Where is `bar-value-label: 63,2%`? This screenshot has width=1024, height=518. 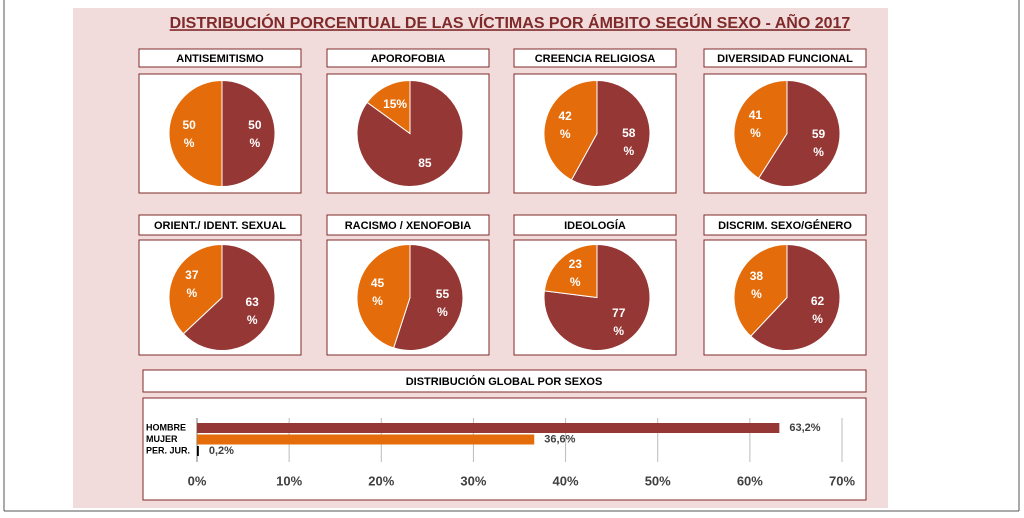 bar-value-label: 63,2% is located at coordinates (804, 428).